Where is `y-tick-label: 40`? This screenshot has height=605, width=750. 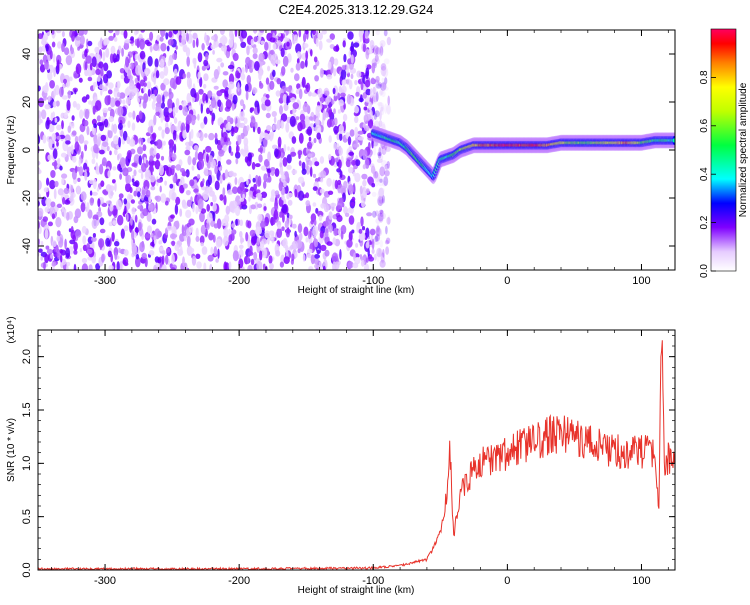
y-tick-label: 40 is located at coordinates (27, 54).